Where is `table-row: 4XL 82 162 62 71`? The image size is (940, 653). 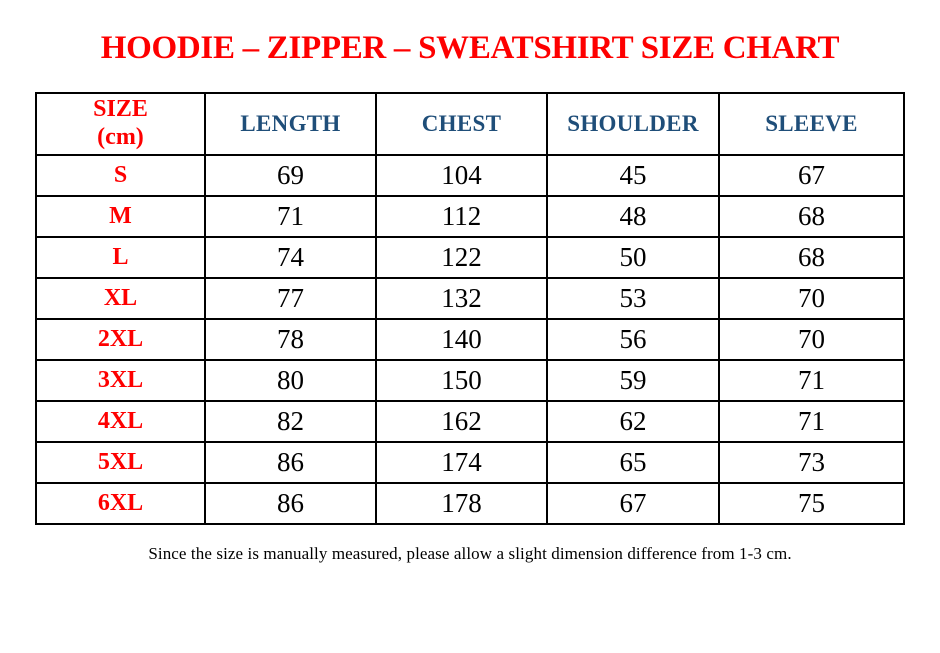 table-row: 4XL 82 162 62 71 is located at coordinates (470, 421).